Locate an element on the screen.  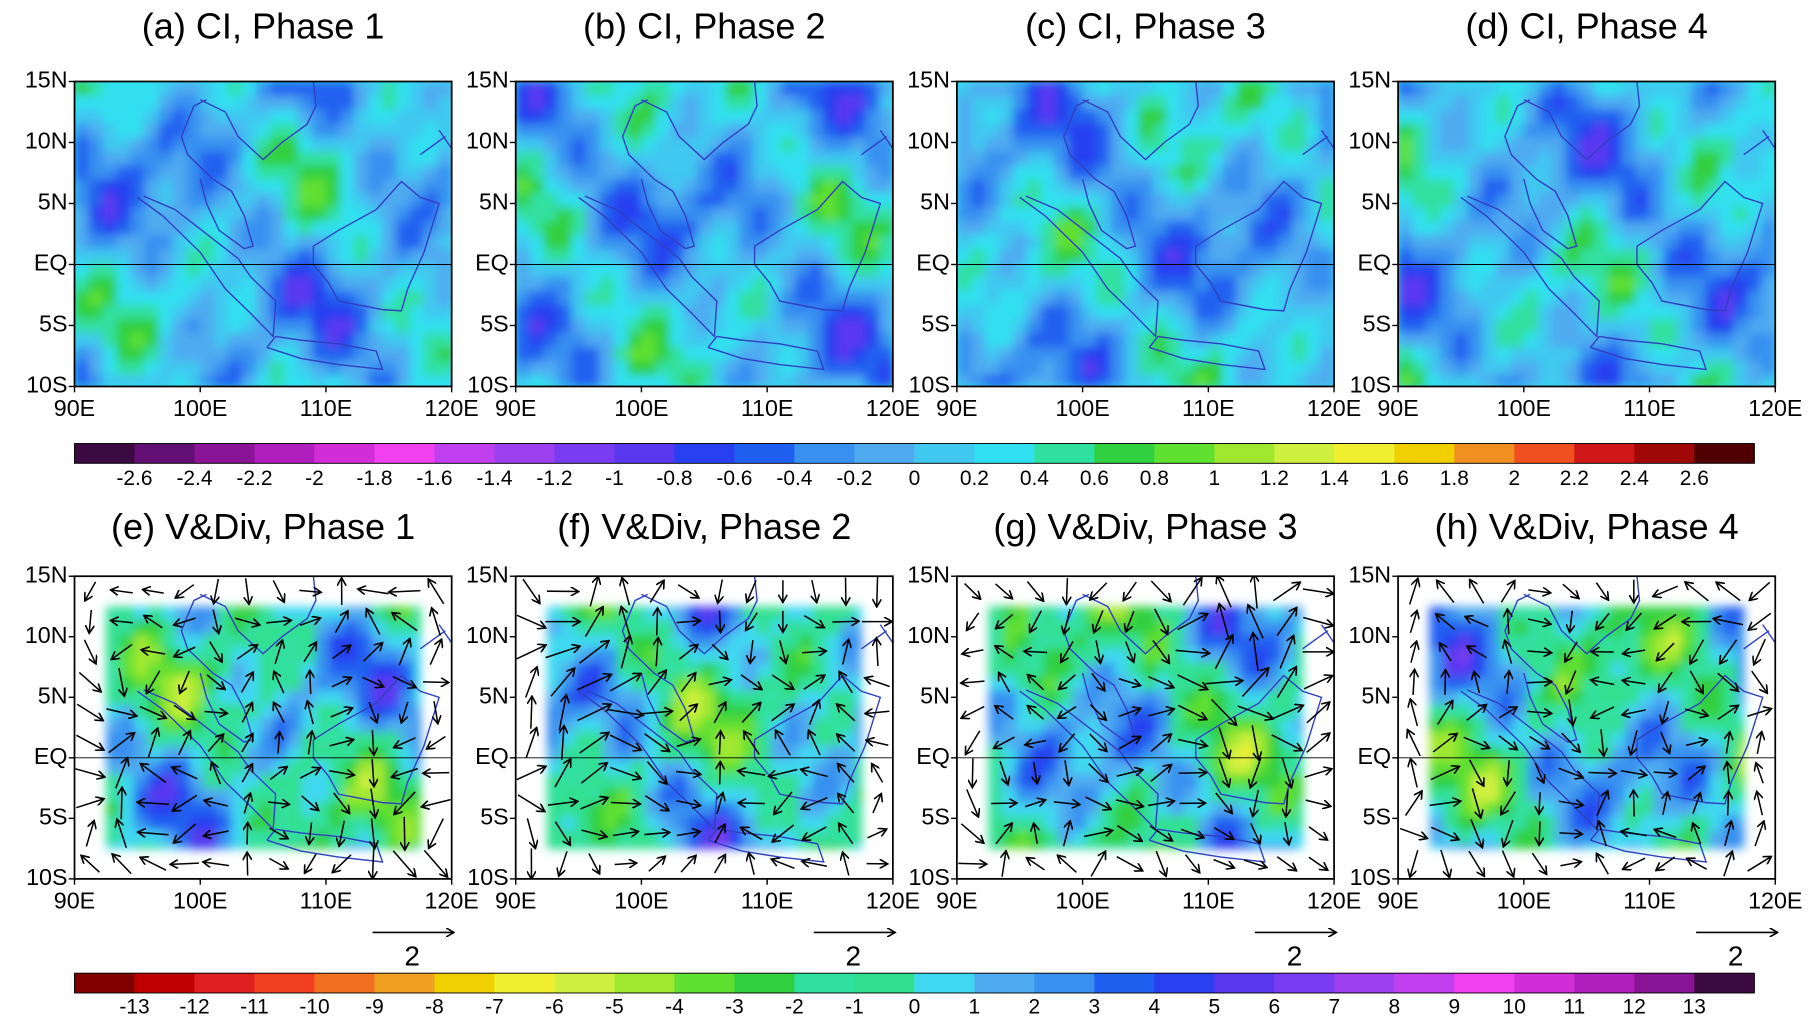
colorbar-label: -2.6 is located at coordinates (134, 478).